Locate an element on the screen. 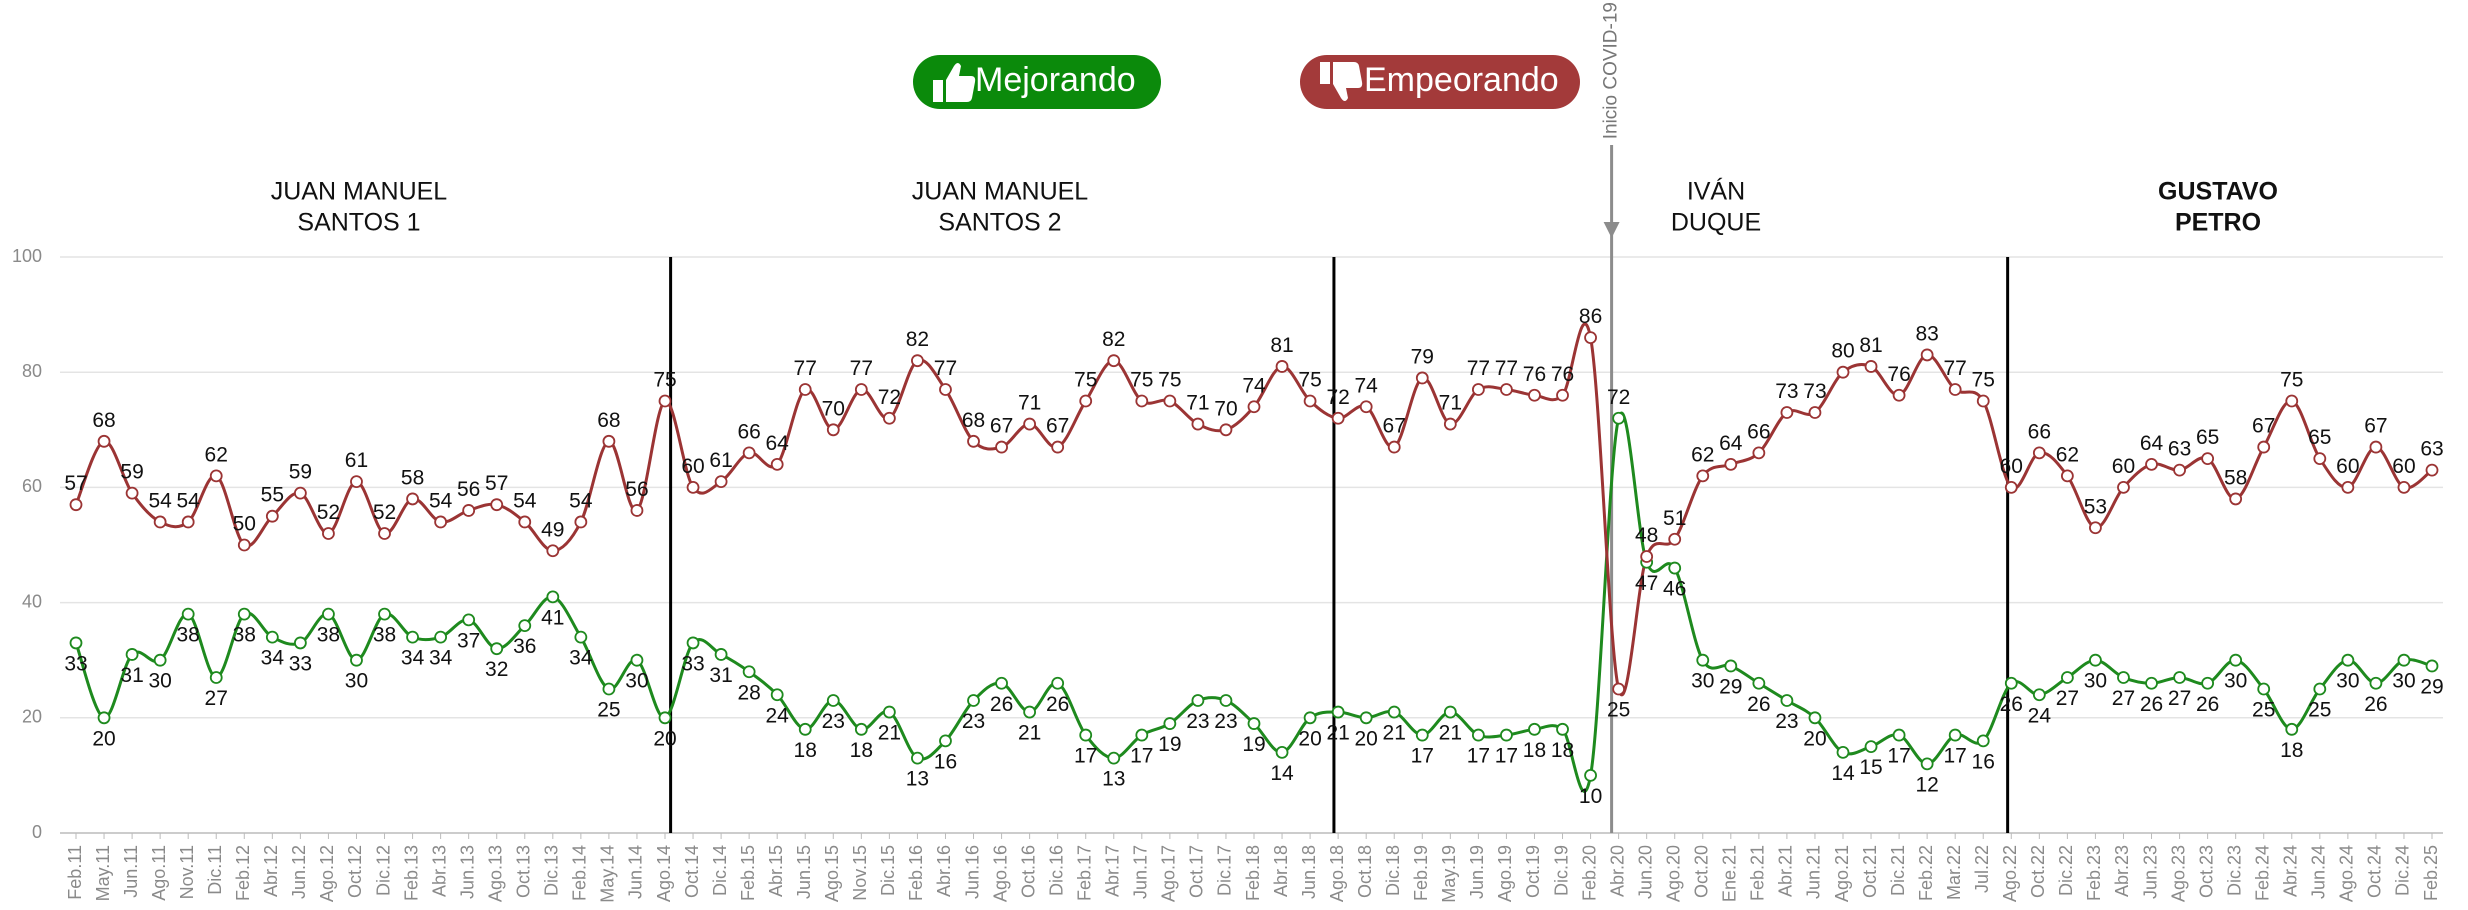 The image size is (2468, 910). data-label: 71 is located at coordinates (1450, 403).